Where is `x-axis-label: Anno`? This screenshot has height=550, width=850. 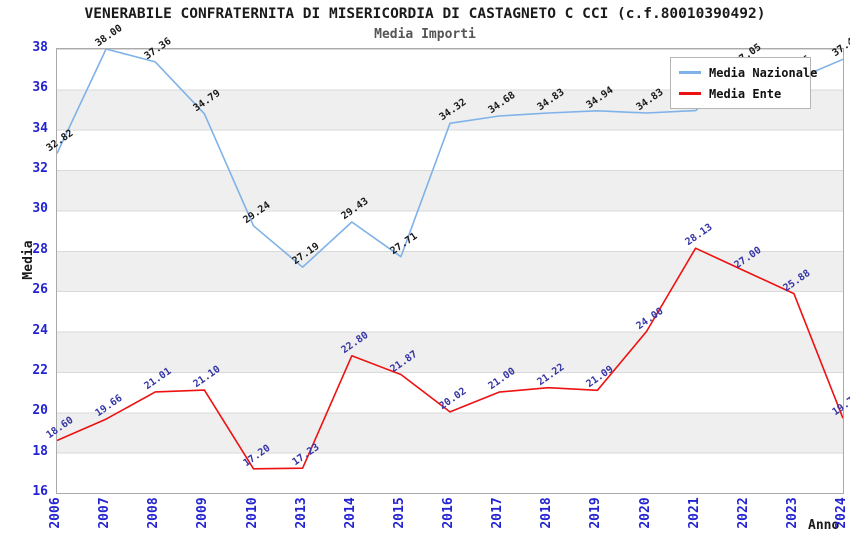 x-axis-label: Anno is located at coordinates (824, 525).